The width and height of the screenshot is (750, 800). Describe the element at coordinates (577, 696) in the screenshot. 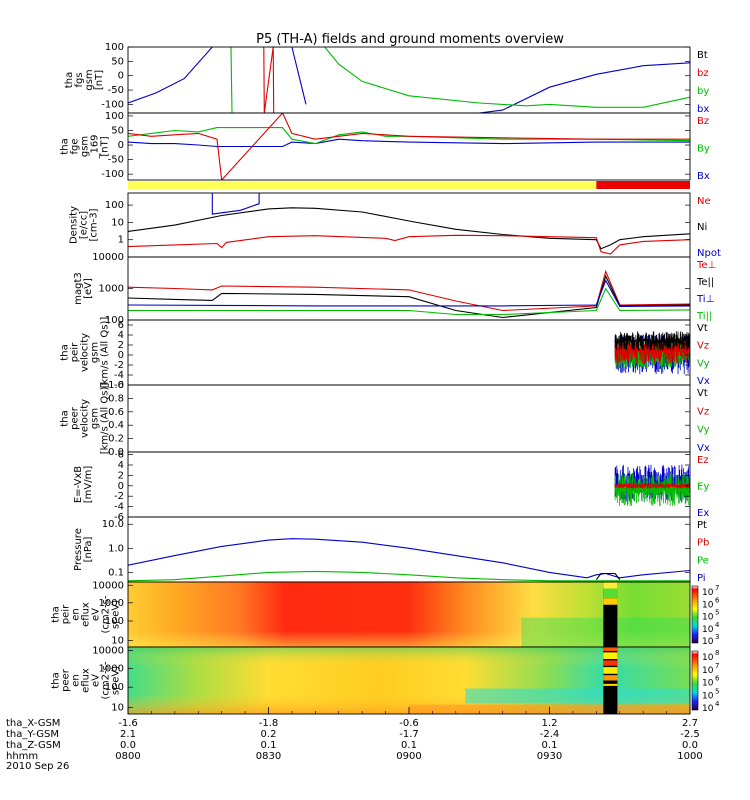

I see `spectrogram-cyan-band` at that location.